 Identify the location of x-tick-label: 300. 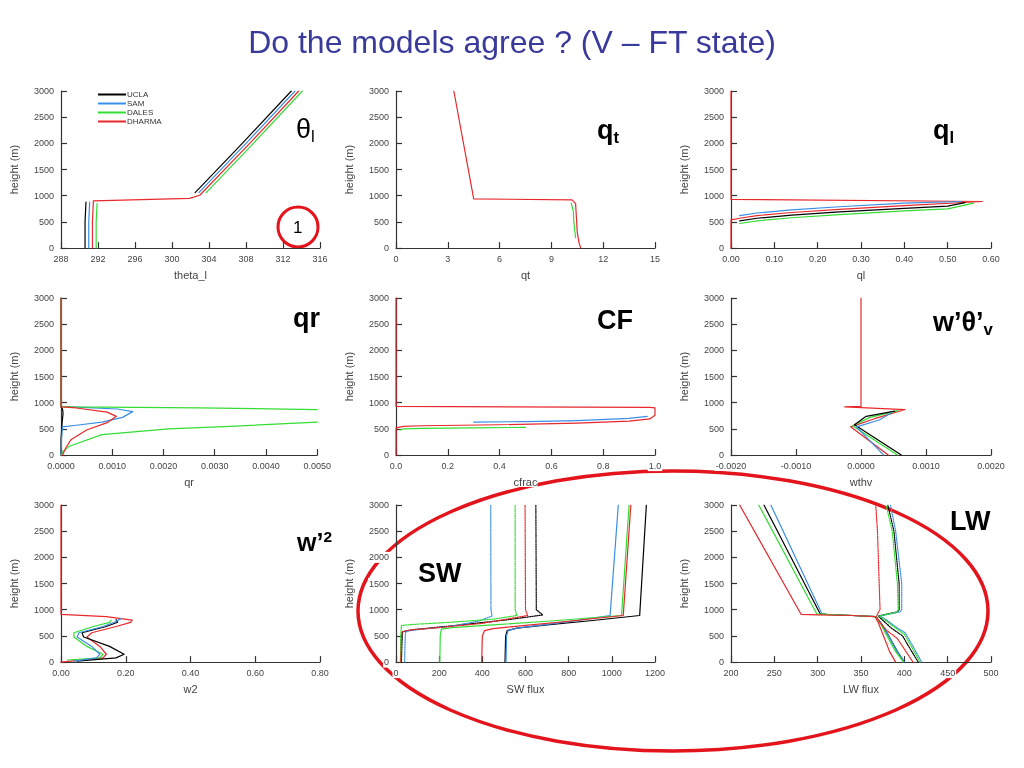
(818, 672).